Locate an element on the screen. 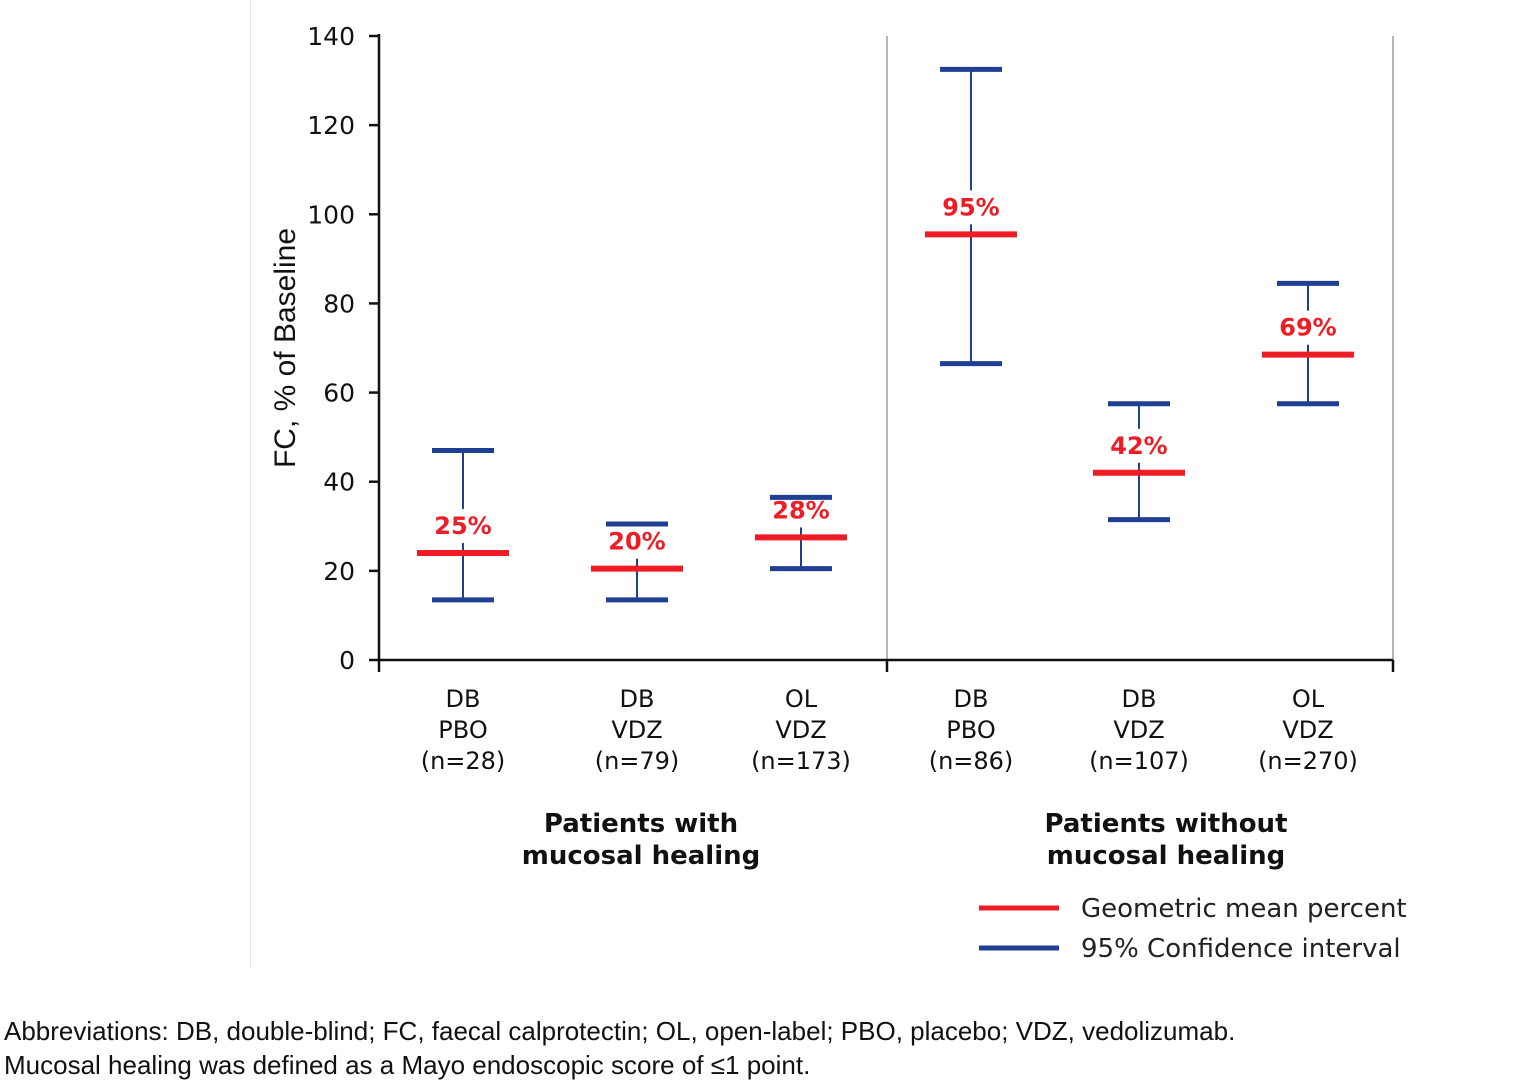 This screenshot has width=1517, height=1086. y-axis-label: FC, % of Baseline is located at coordinates (285, 348).